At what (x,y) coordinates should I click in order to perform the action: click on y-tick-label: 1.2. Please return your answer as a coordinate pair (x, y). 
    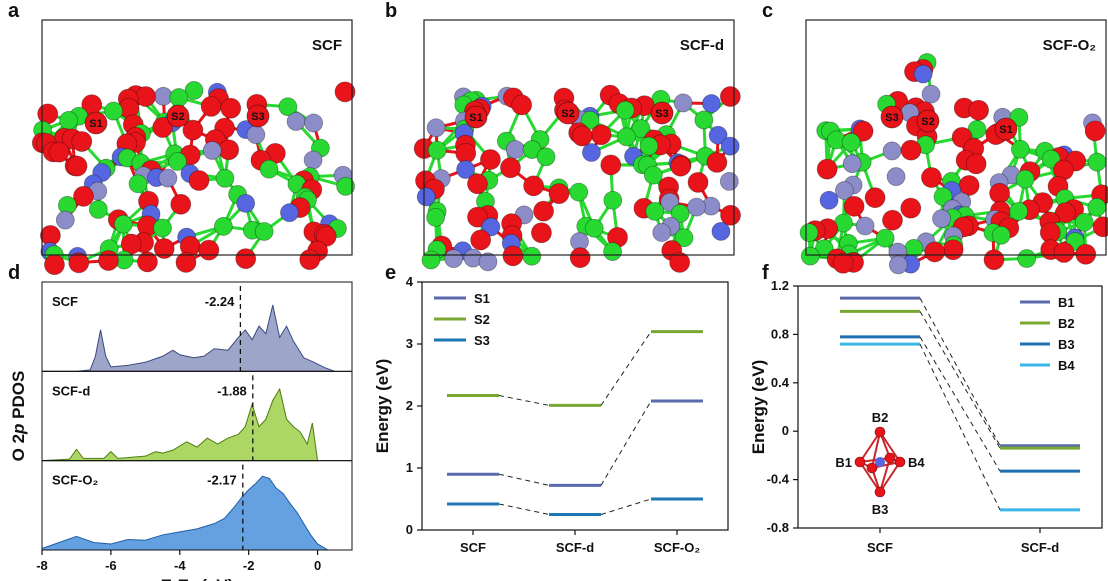
    Looking at the image, I should click on (780, 285).